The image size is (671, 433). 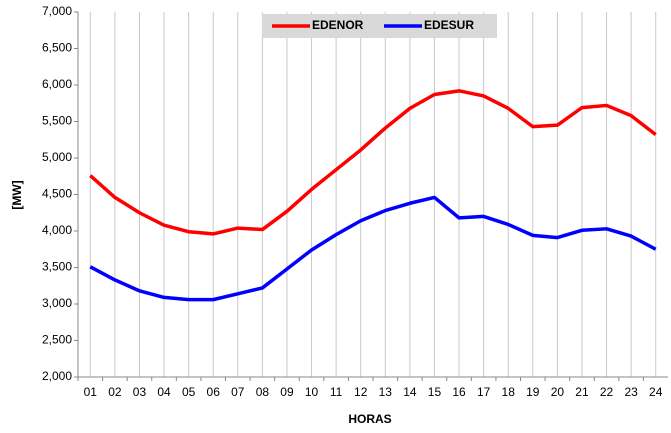 I want to click on y-tick-label: 2,000, so click(x=57, y=376).